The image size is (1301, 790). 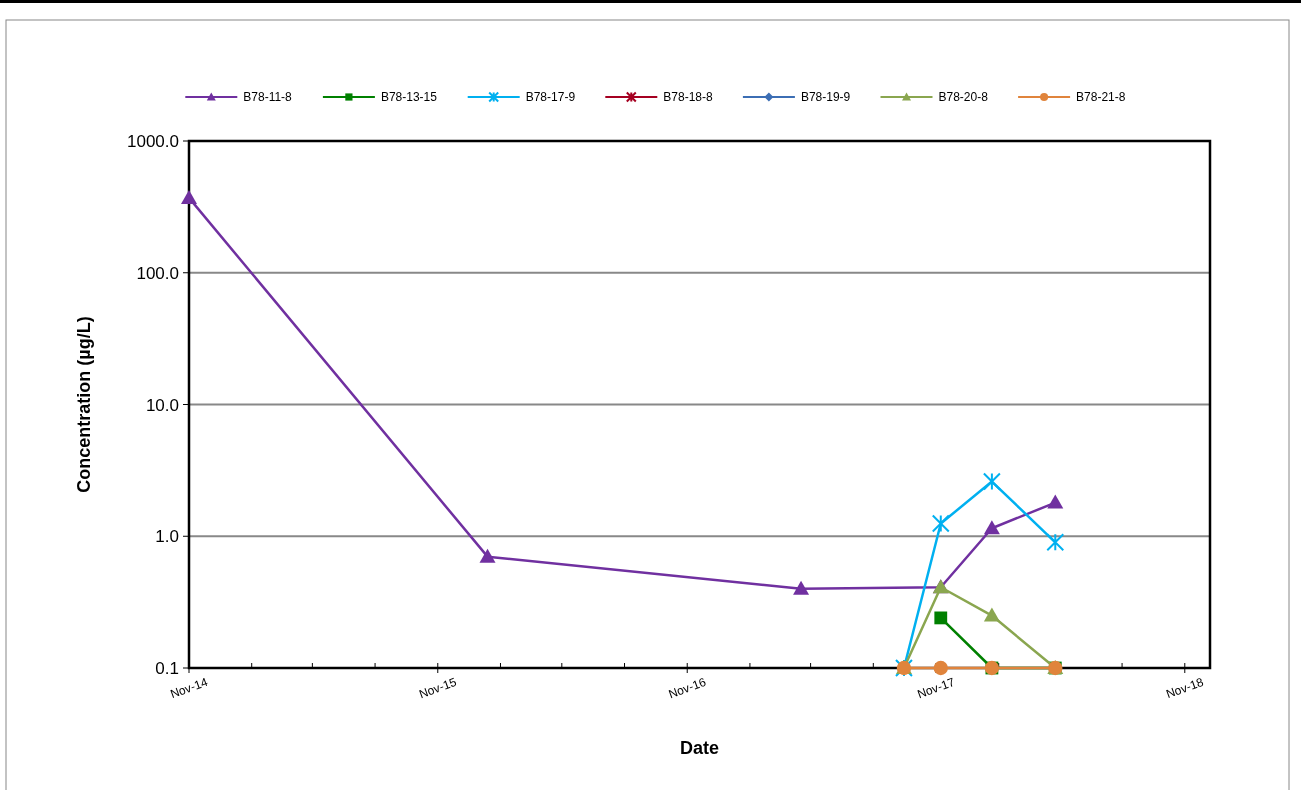 What do you see at coordinates (825, 97) in the screenshot?
I see `legend-label: B78-19-9` at bounding box center [825, 97].